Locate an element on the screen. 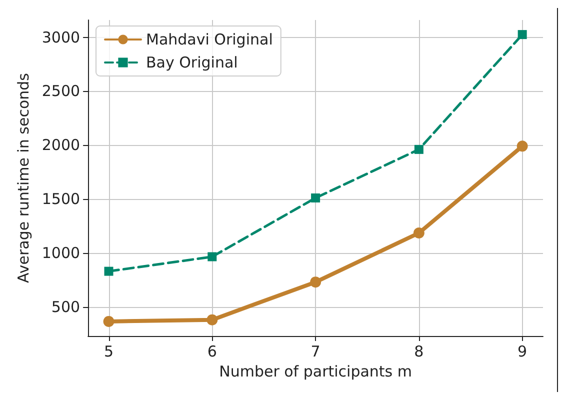  legend-label: Mahdavi Original is located at coordinates (209, 39).